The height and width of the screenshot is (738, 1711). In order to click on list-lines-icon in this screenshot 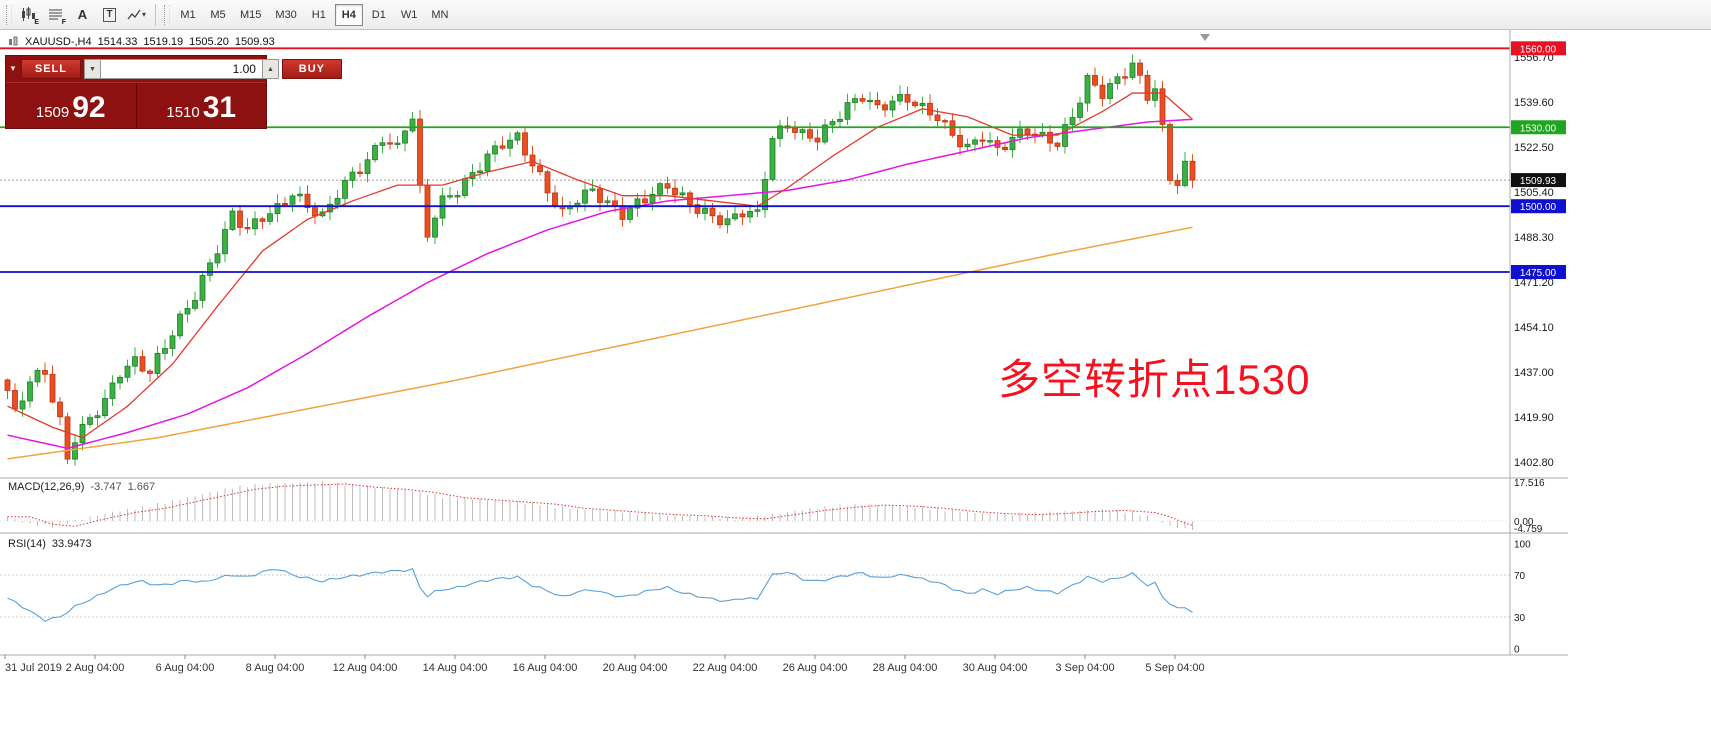, I will do `click(55, 14)`.